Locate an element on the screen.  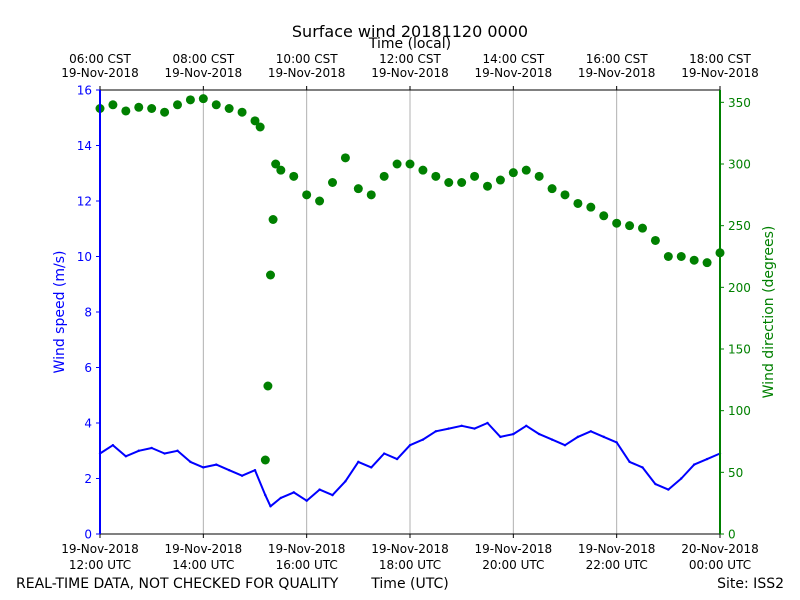
y-axis-label-right: Wind direction (degrees) is located at coordinates (769, 312).